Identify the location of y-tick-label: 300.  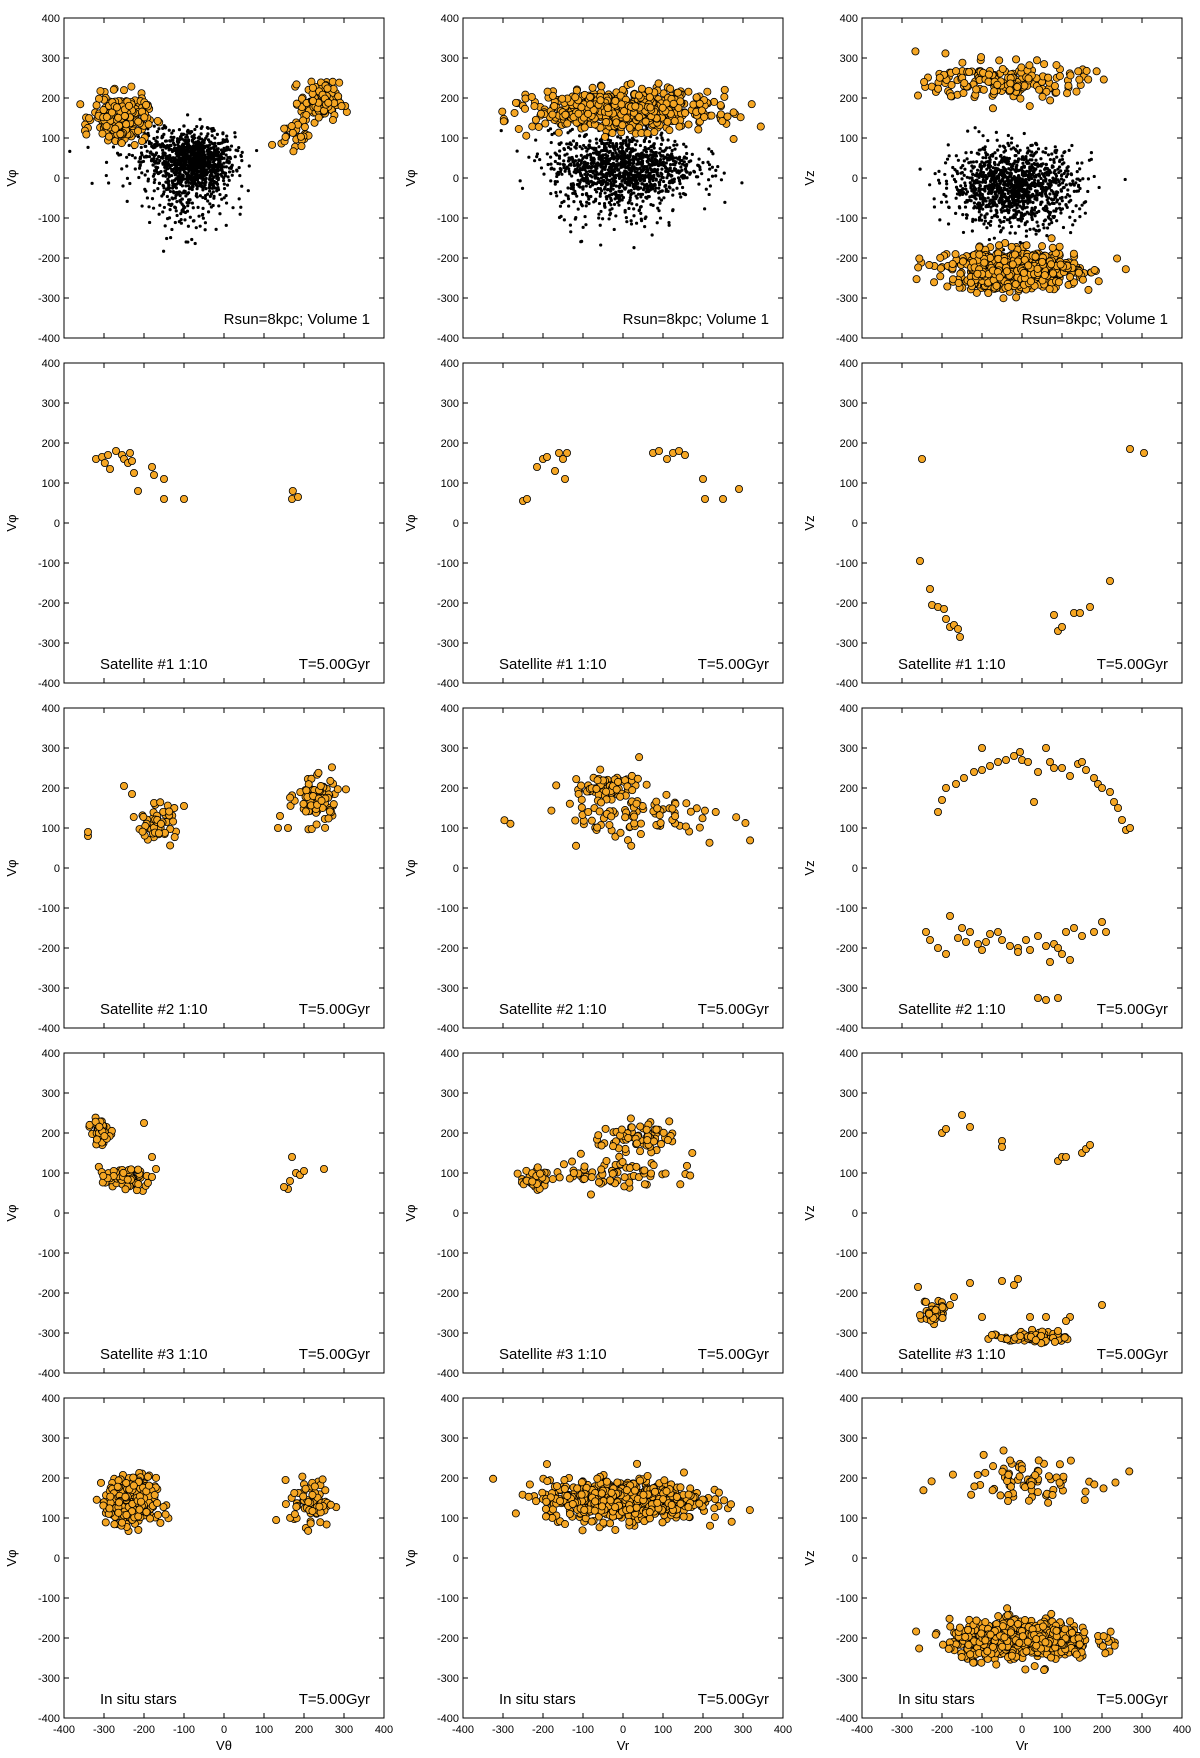
(849, 59).